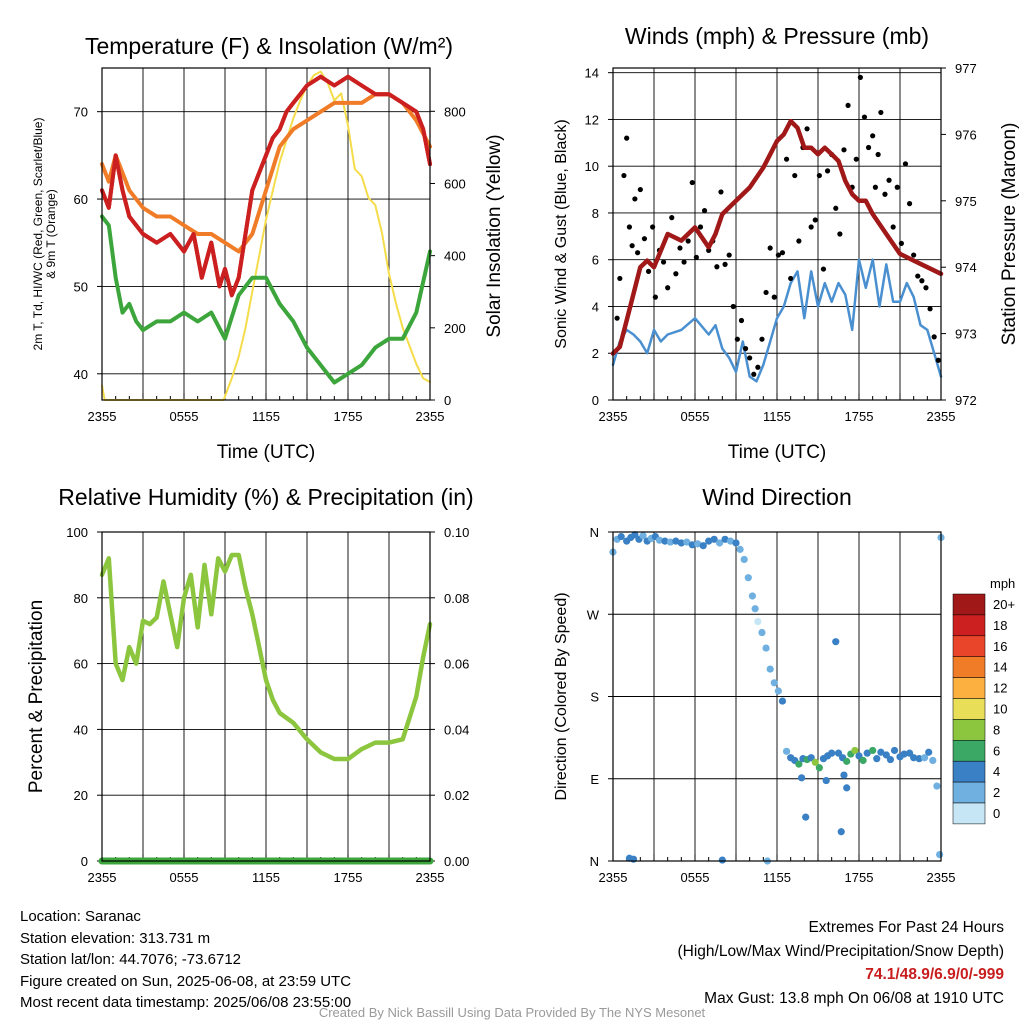 Image resolution: width=1024 pixels, height=1024 pixels. I want to click on station-location: Location: Saranac, so click(80, 916).